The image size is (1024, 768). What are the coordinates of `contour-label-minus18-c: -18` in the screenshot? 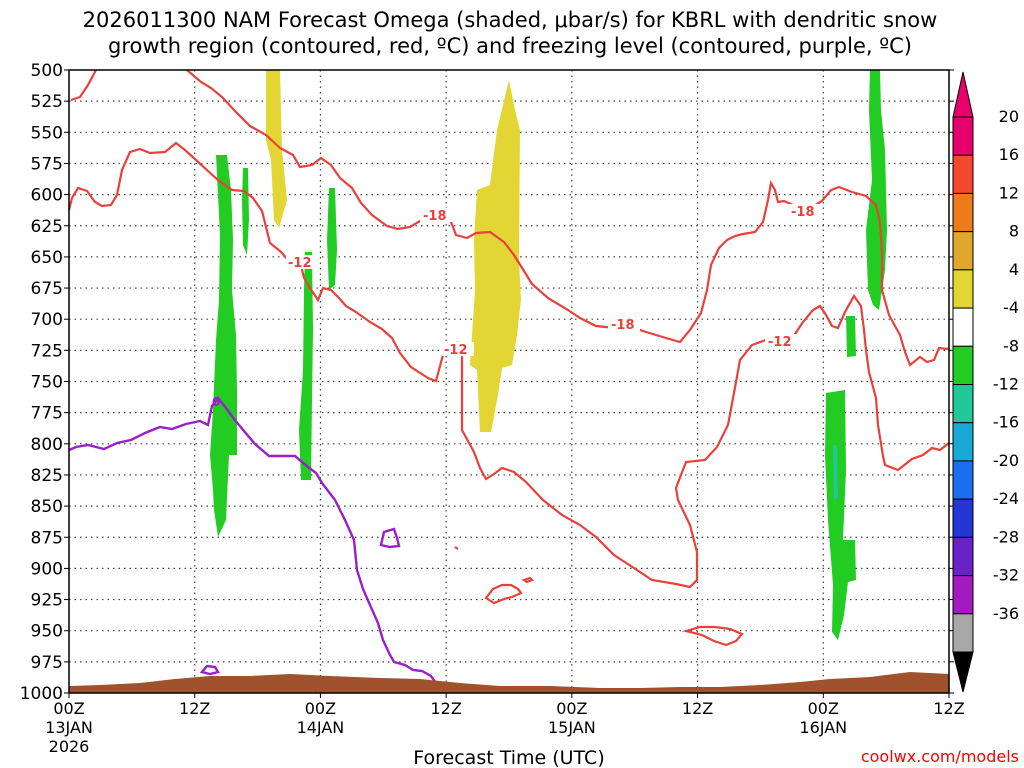 It's located at (803, 212).